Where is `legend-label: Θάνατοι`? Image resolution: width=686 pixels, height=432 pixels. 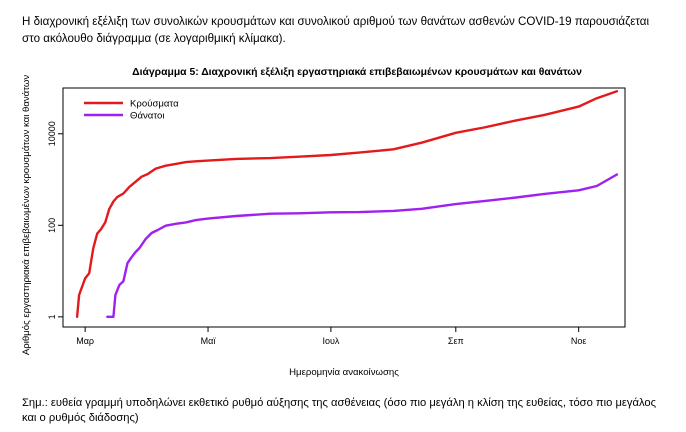 legend-label: Θάνατοι is located at coordinates (147, 116).